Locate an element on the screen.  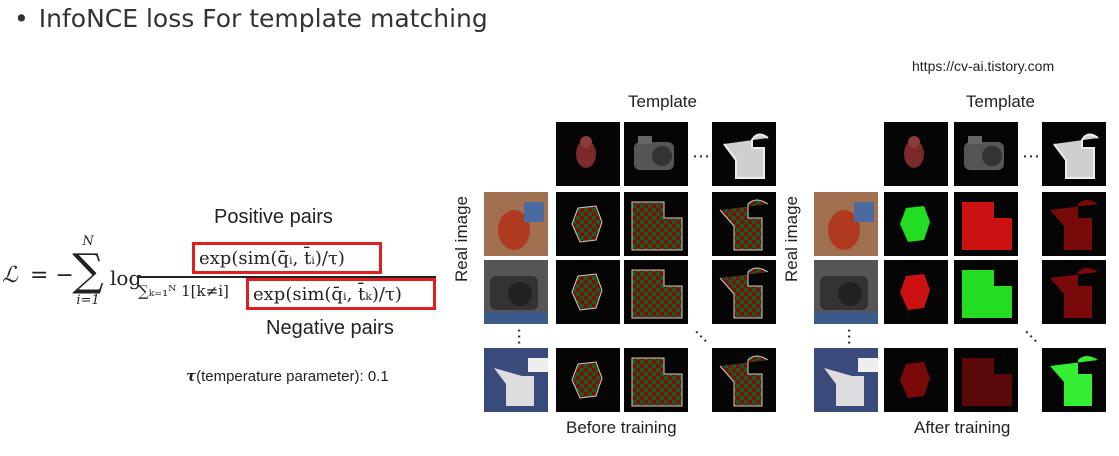
loss-symbol: ℒ is located at coordinates (10, 275).